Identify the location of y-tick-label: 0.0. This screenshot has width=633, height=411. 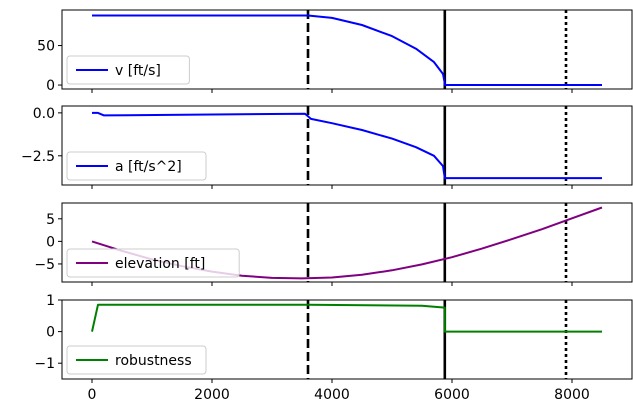
(44, 114).